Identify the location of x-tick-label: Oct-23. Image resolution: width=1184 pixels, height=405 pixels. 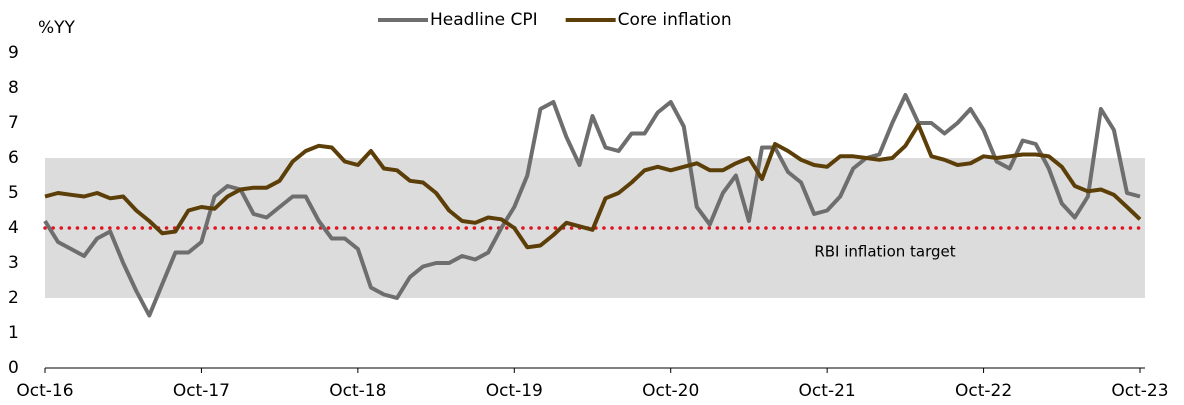
(1139, 391).